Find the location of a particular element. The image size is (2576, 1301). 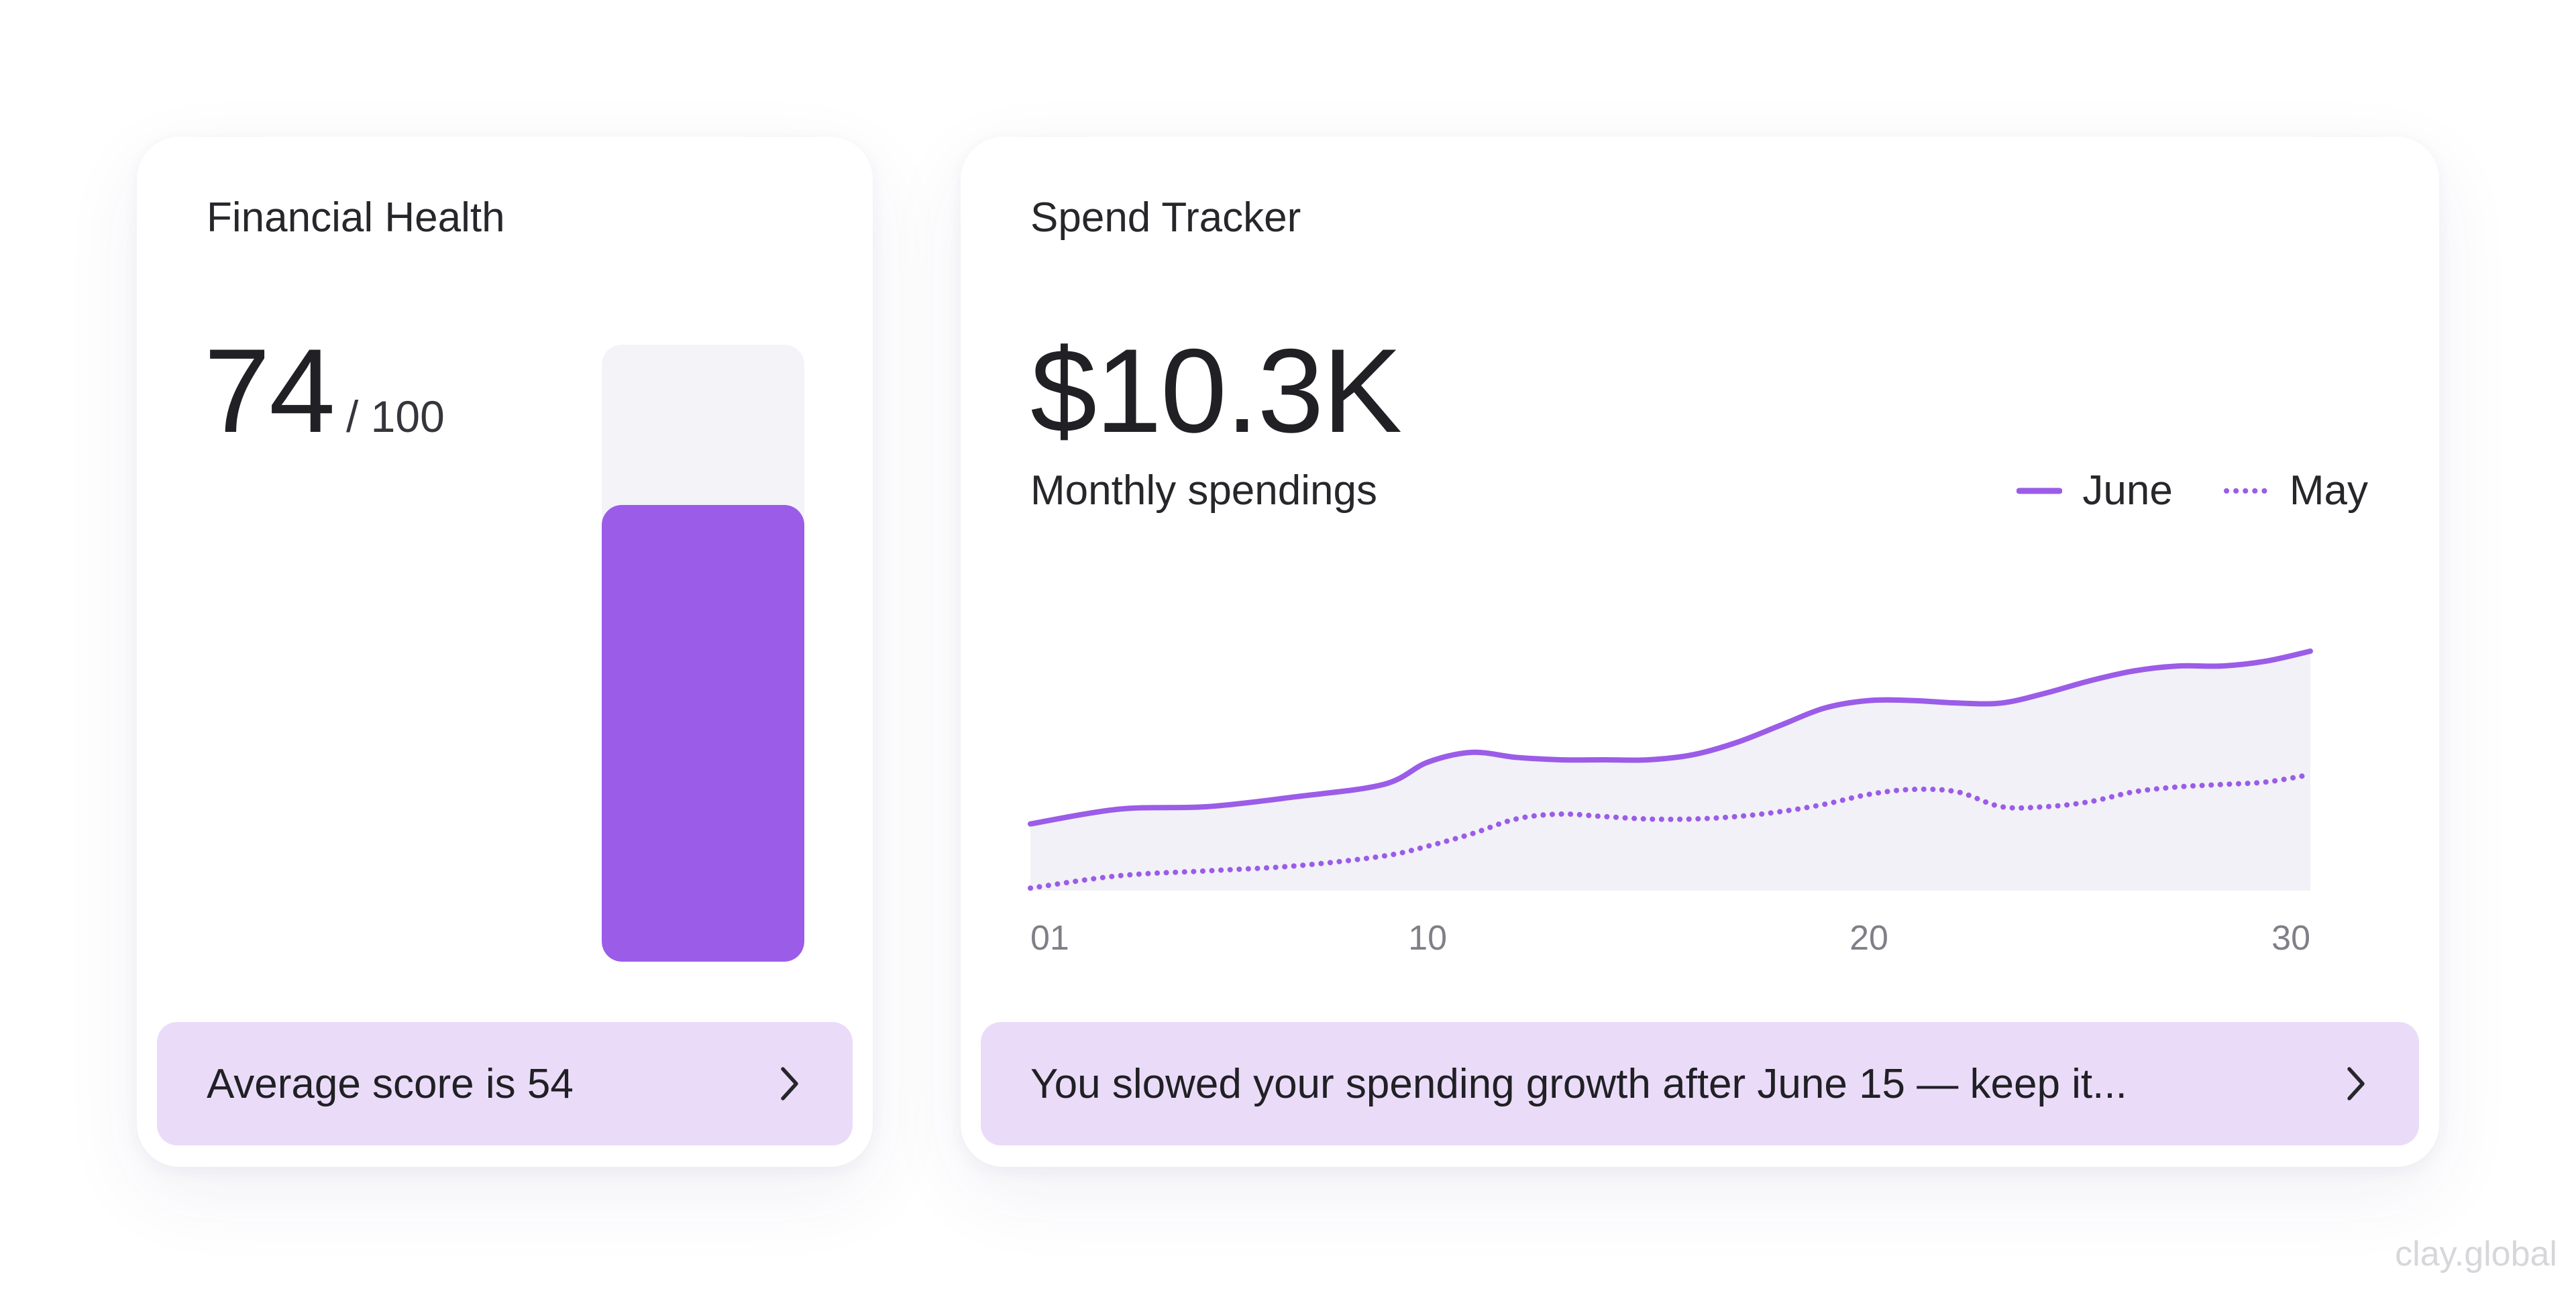

june-area-fill is located at coordinates (1670, 771).